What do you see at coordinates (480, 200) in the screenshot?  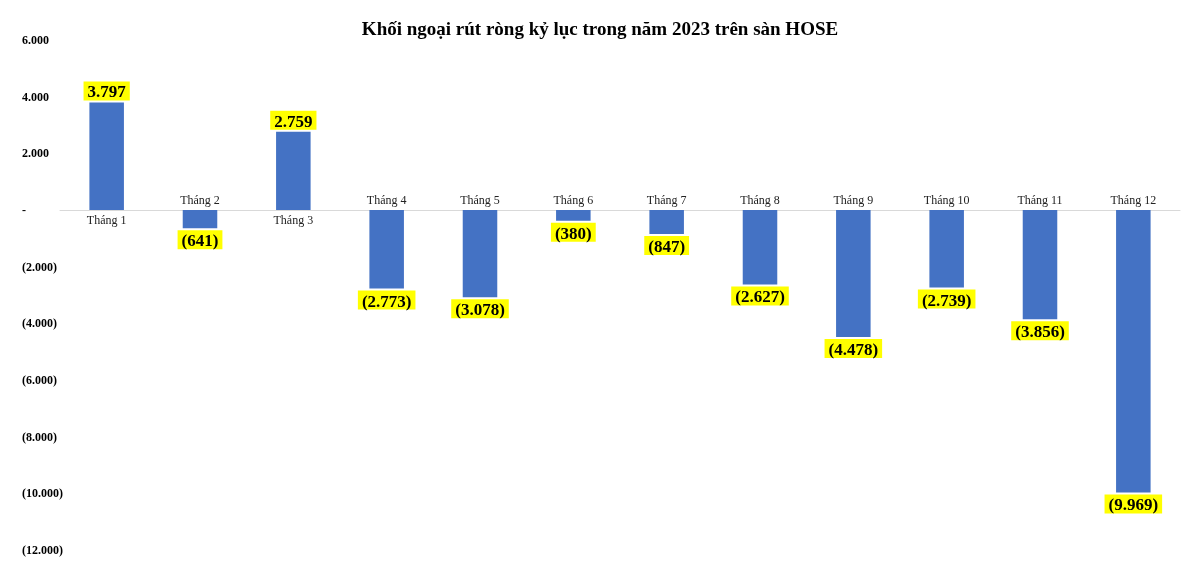 I see `x-tick-label: Tháng 5` at bounding box center [480, 200].